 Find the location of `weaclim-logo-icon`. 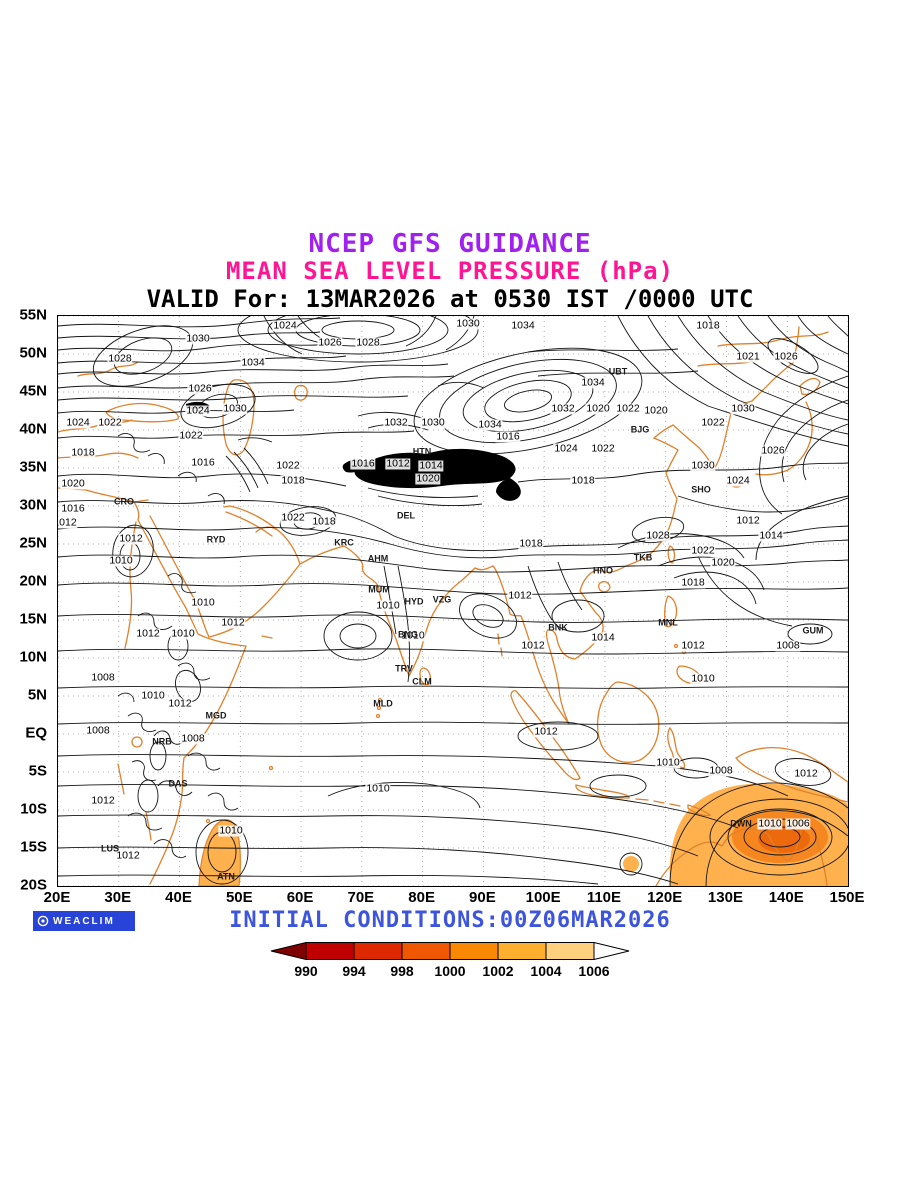

weaclim-logo-icon is located at coordinates (43, 921).